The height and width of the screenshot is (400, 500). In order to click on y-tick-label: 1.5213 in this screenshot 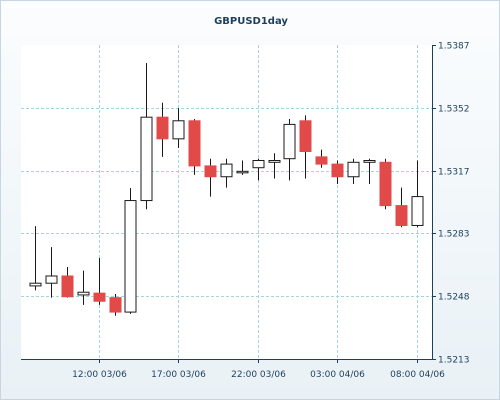, I will do `click(454, 361)`.